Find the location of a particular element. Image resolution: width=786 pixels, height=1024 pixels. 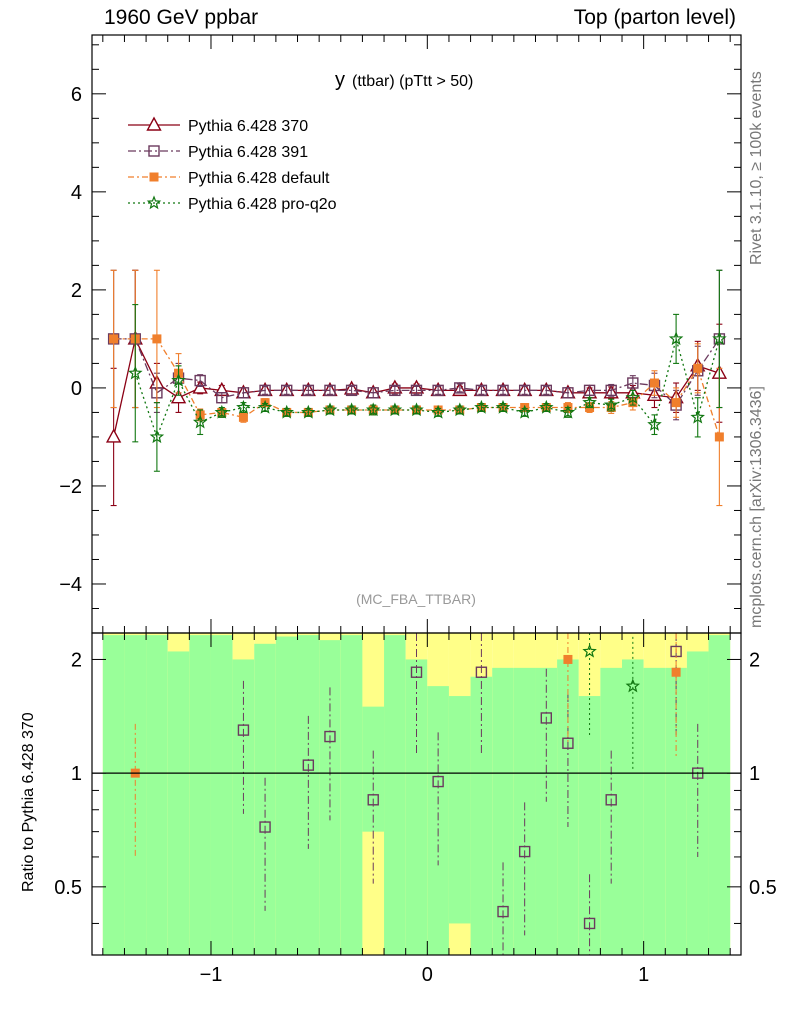

y-tick-label: −4 is located at coordinates (70, 585).